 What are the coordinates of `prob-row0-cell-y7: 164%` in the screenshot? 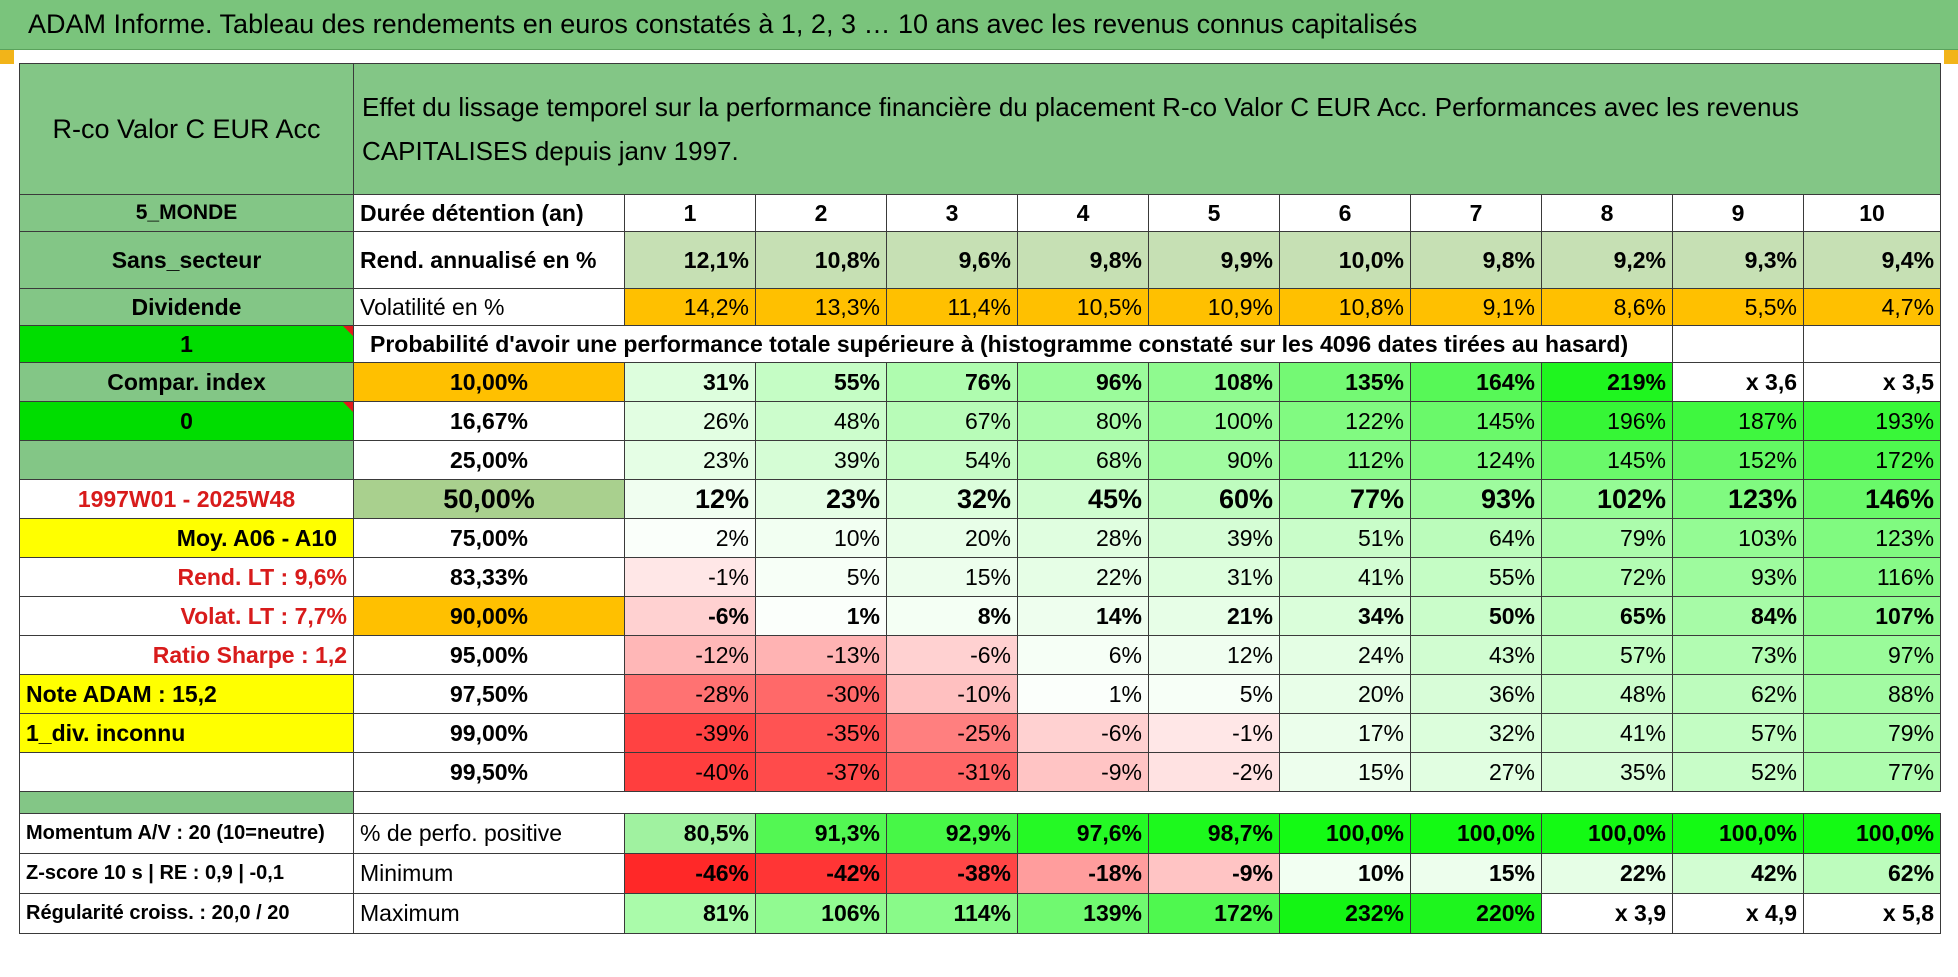 It's located at (1476, 382).